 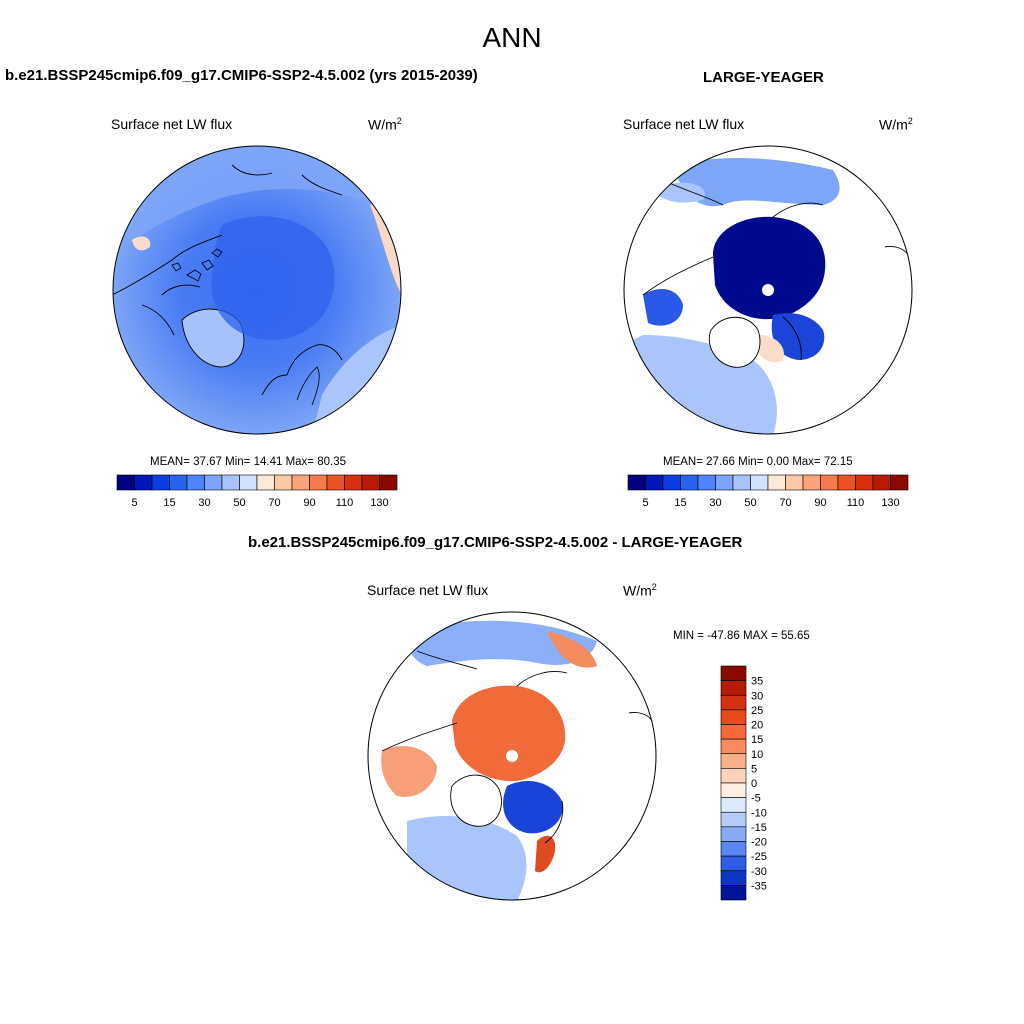 I want to click on map-1-greenland-coastline, so click(x=213, y=338).